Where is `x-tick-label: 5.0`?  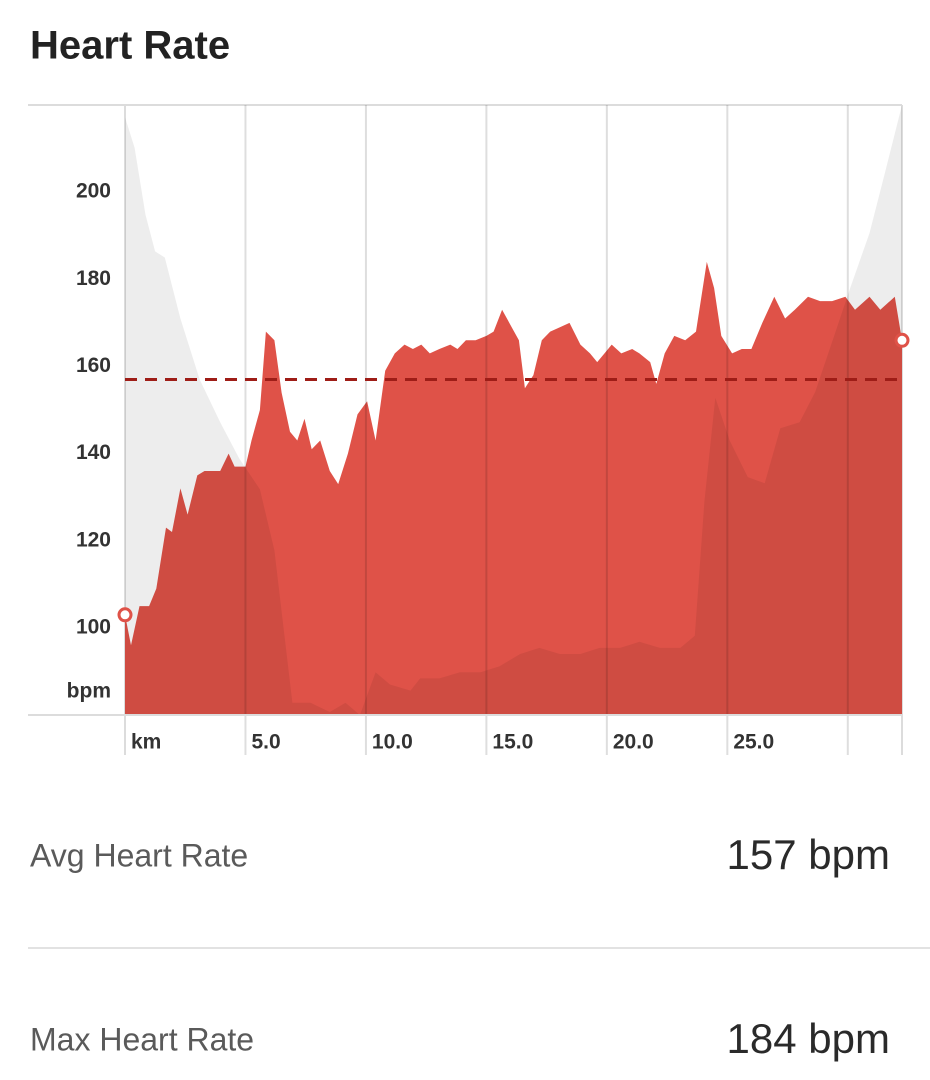 x-tick-label: 5.0 is located at coordinates (265, 742).